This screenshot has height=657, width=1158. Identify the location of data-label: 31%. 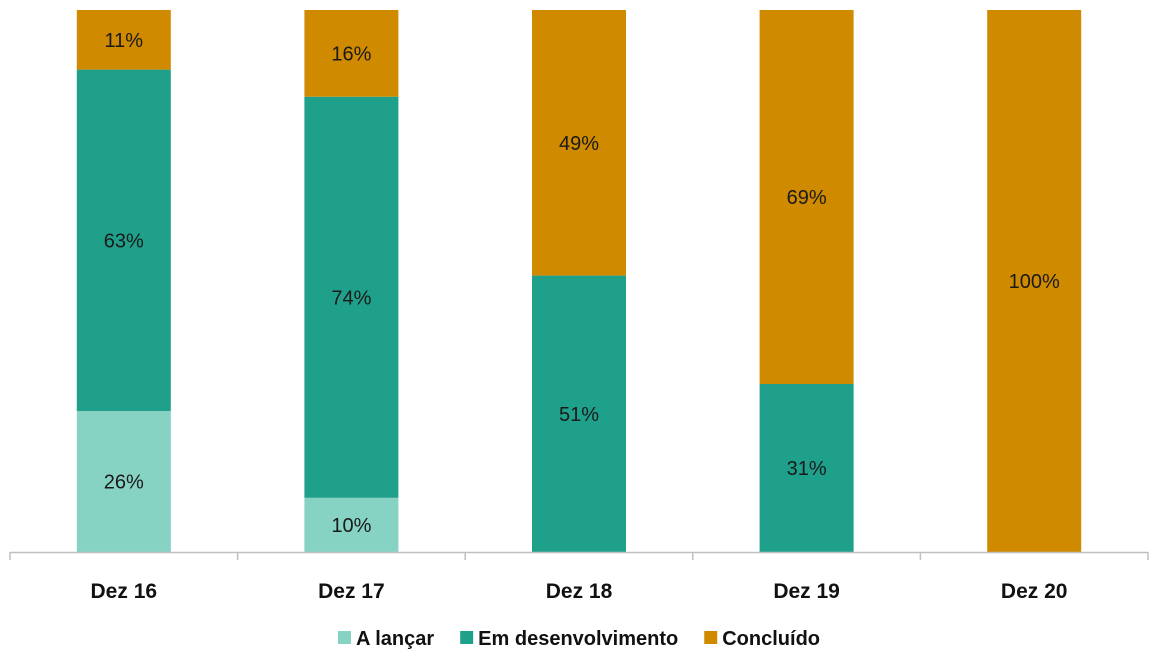
(807, 469).